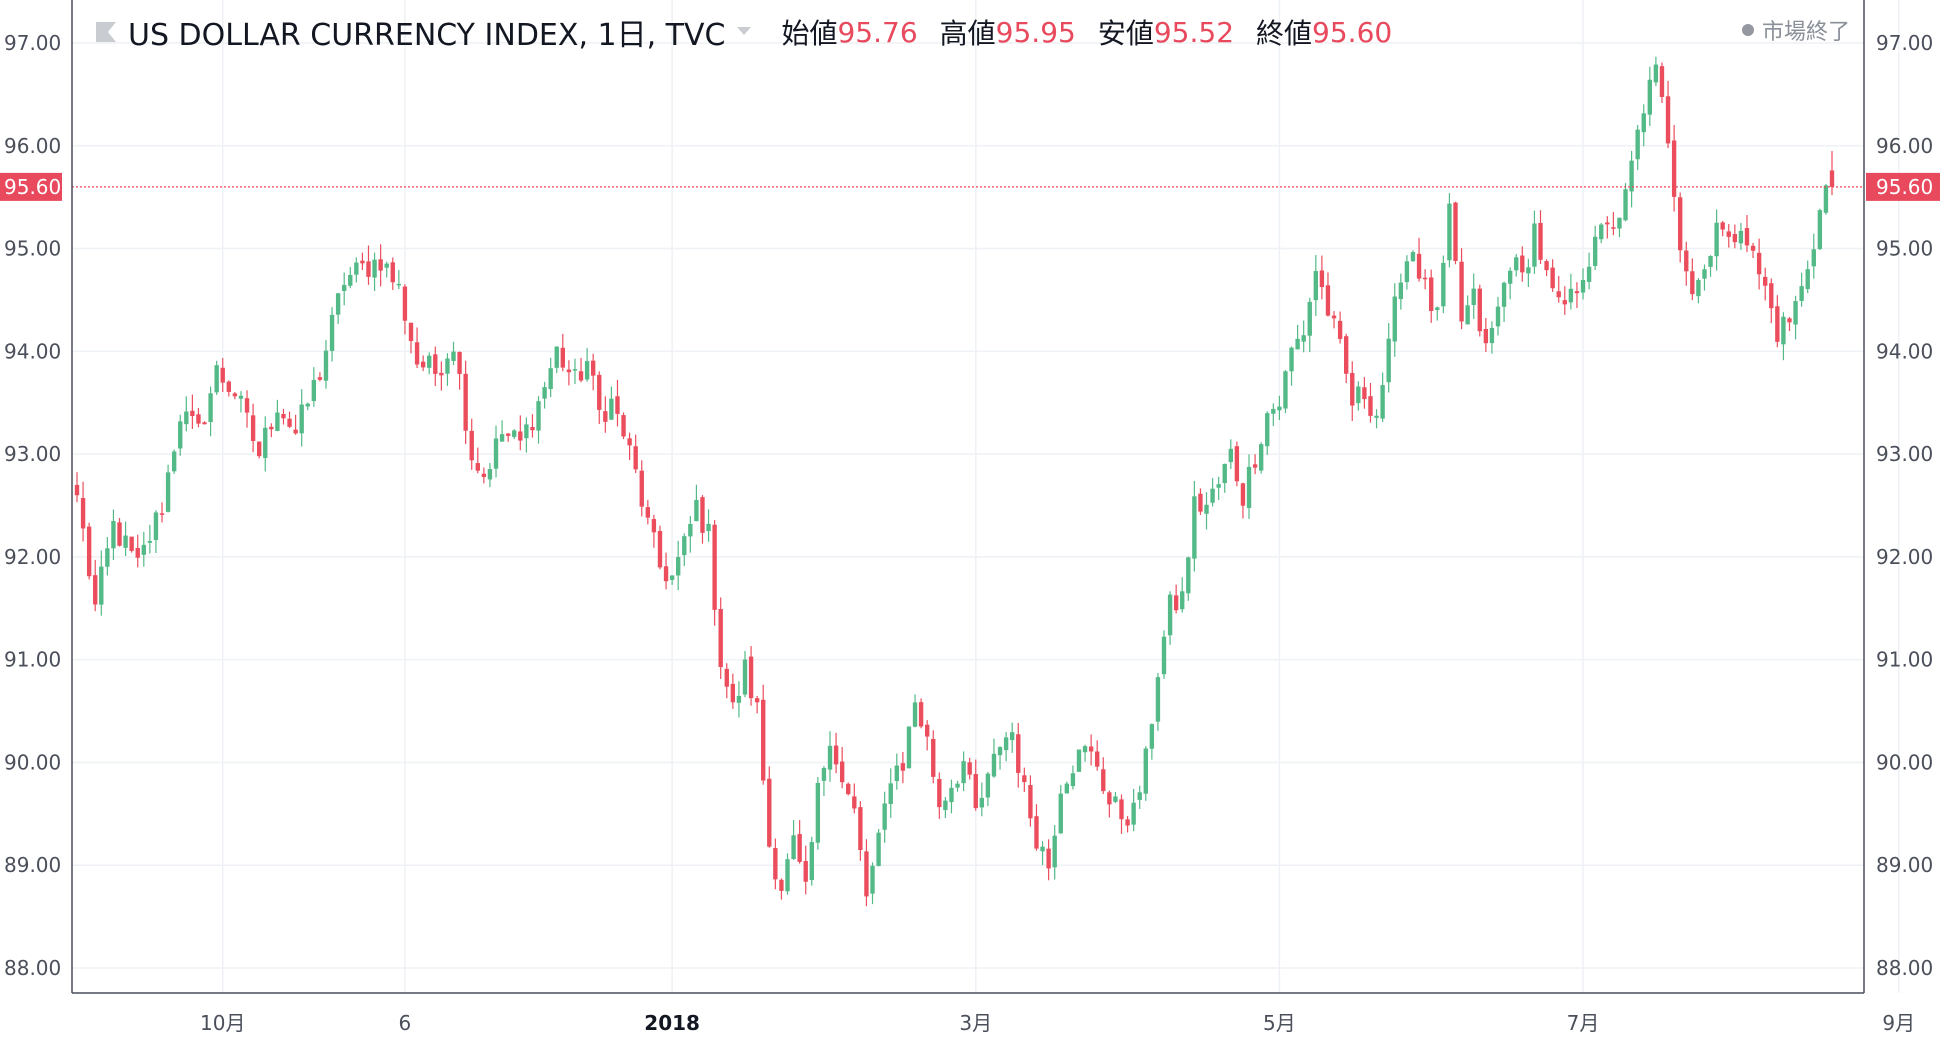 This screenshot has height=1038, width=1940. What do you see at coordinates (1904, 454) in the screenshot?
I see `price-tick-right: 93.00` at bounding box center [1904, 454].